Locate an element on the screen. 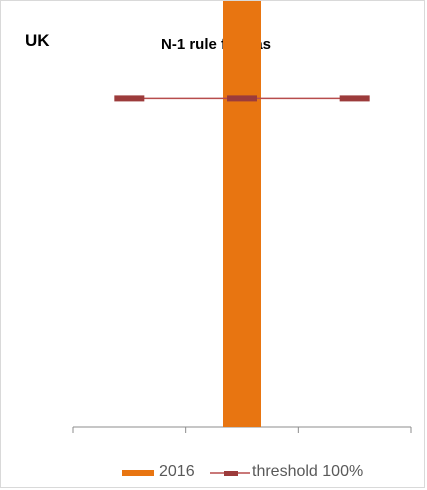  legend-threshold-marker is located at coordinates (231, 473).